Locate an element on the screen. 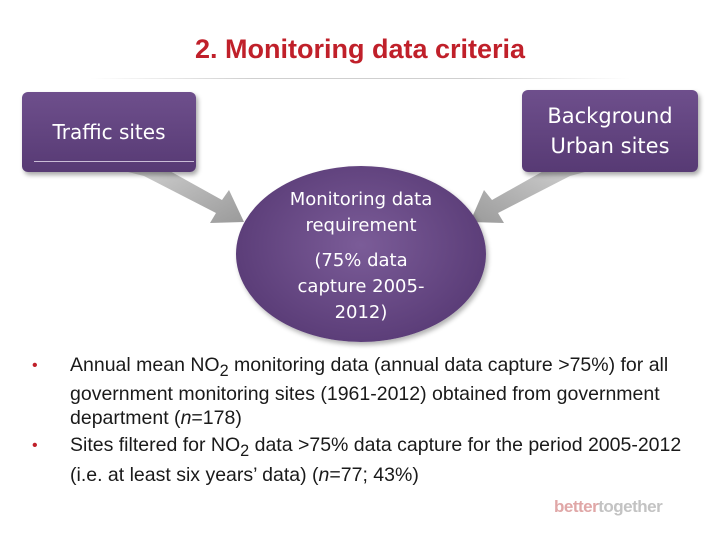  slide-title: 2. Monitoring data criteria is located at coordinates (360, 49).